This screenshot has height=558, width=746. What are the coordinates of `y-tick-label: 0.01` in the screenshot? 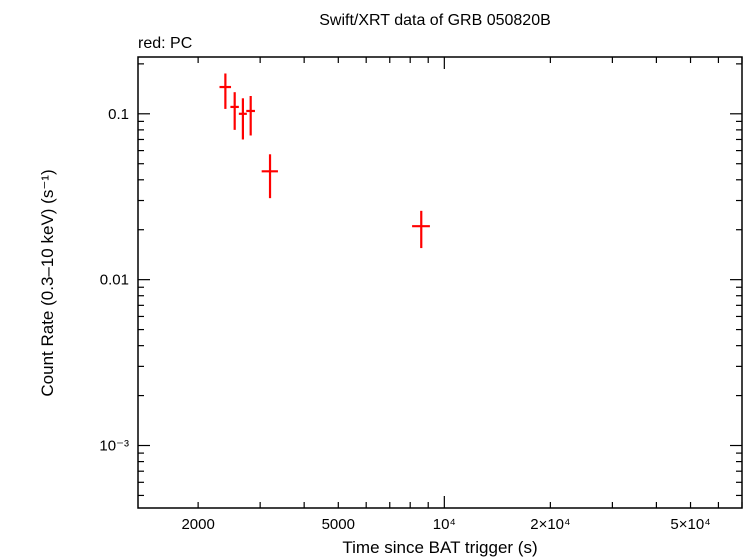 It's located at (114, 280).